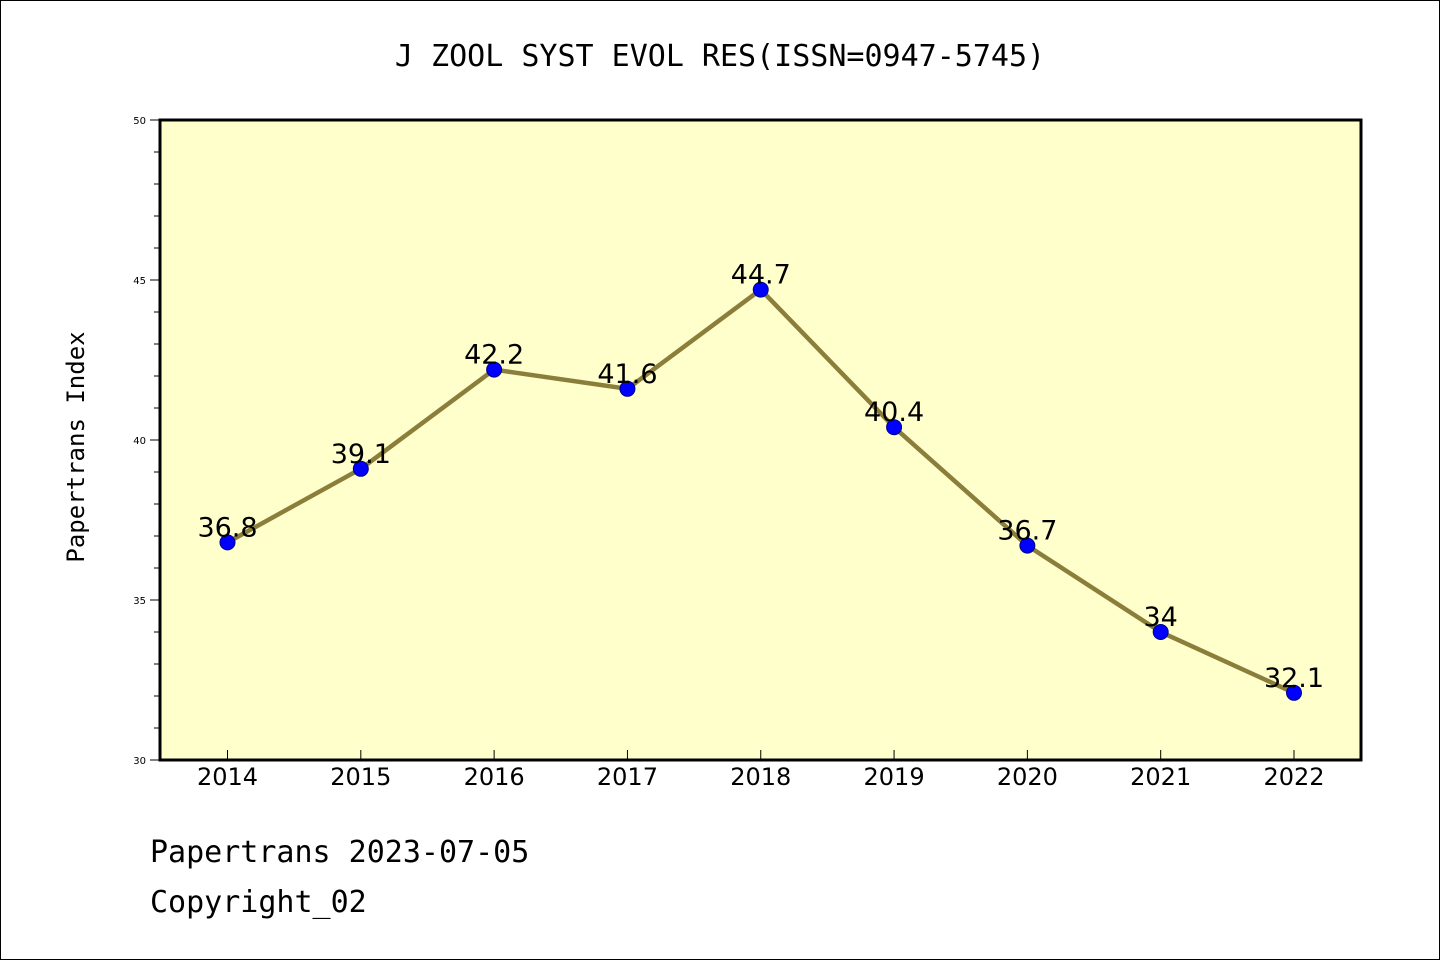 Image resolution: width=1440 pixels, height=960 pixels. Describe the element at coordinates (720, 56) in the screenshot. I see `chart-title: J ZOOL SYST EVOL RES(ISSN=0947-5745)` at that location.